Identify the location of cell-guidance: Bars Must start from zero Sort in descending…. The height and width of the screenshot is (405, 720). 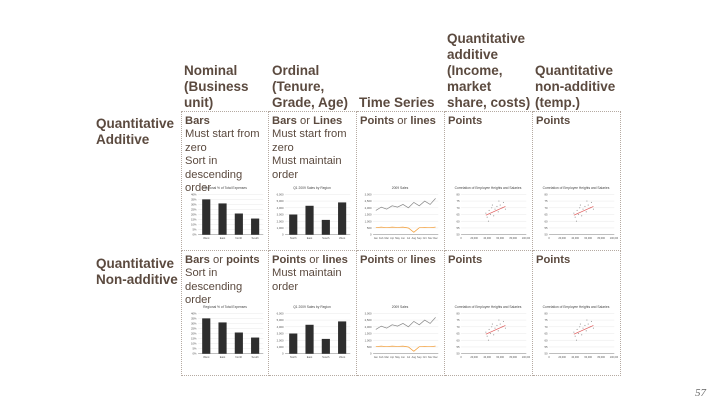
(226, 155).